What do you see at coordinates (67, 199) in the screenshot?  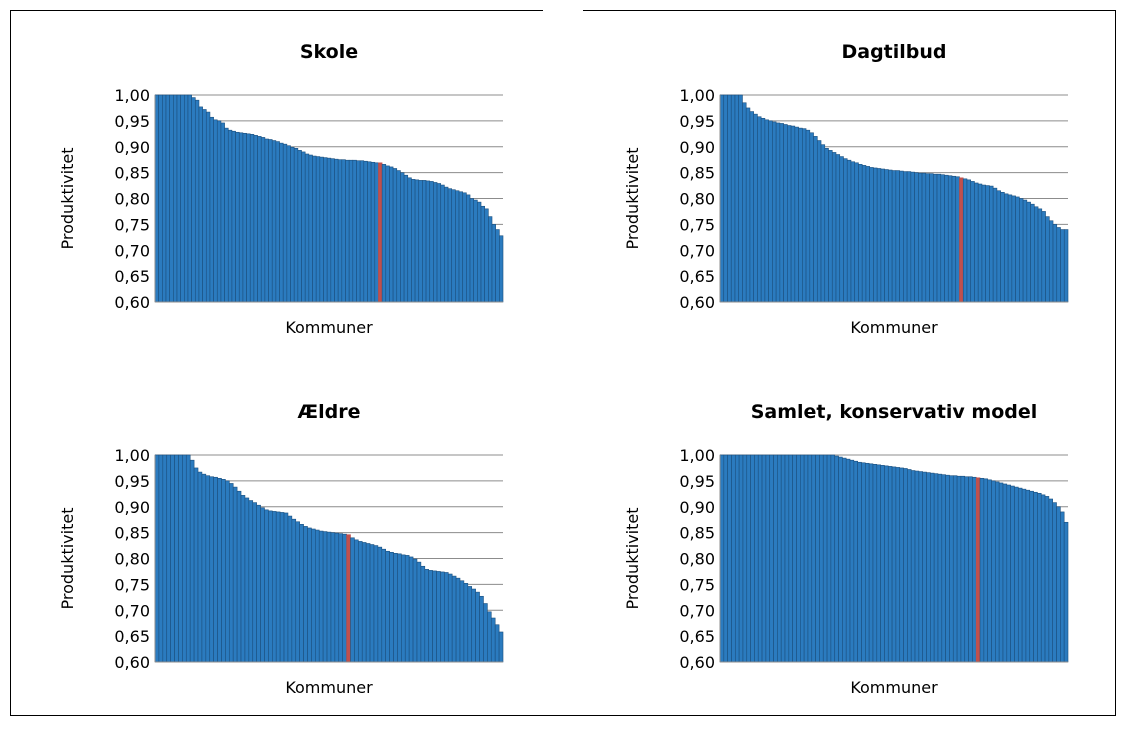 I see `y-axis-label: Produktivitet` at bounding box center [67, 199].